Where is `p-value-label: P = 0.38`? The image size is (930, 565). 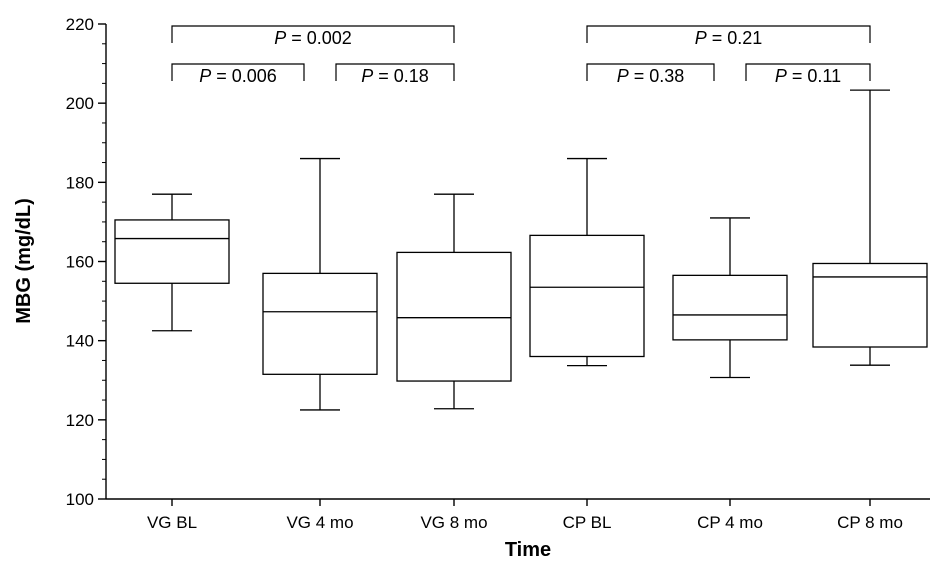
p-value-label: P = 0.38 is located at coordinates (651, 76).